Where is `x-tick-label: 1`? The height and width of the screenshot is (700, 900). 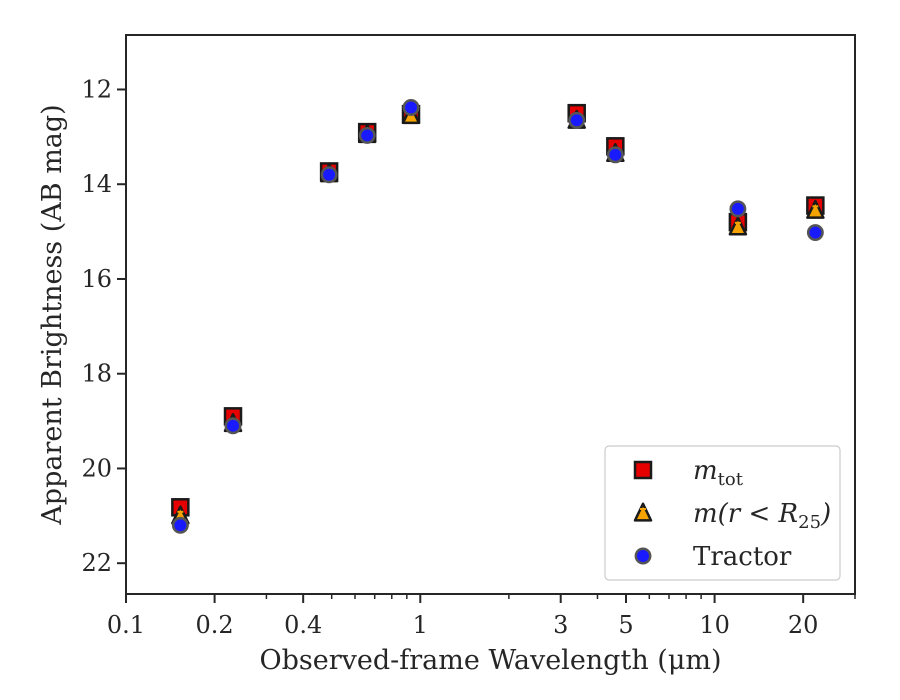
x-tick-label: 1 is located at coordinates (420, 625).